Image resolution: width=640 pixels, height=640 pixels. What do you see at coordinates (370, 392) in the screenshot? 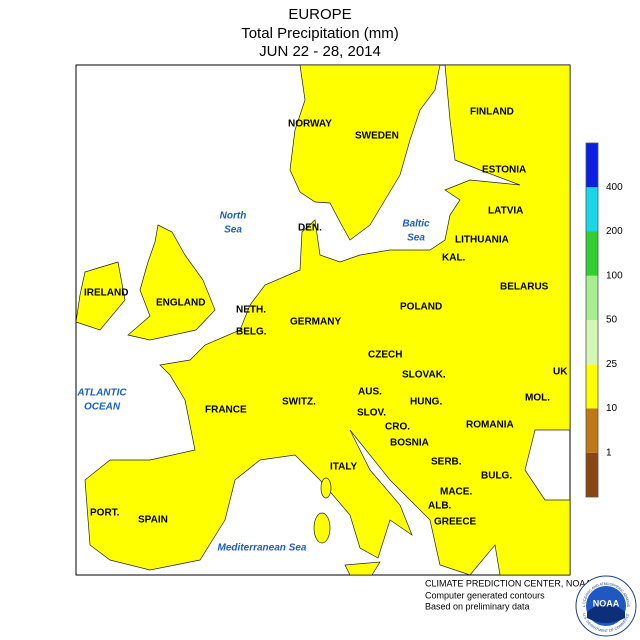
I see `country-label: AUS.` at bounding box center [370, 392].